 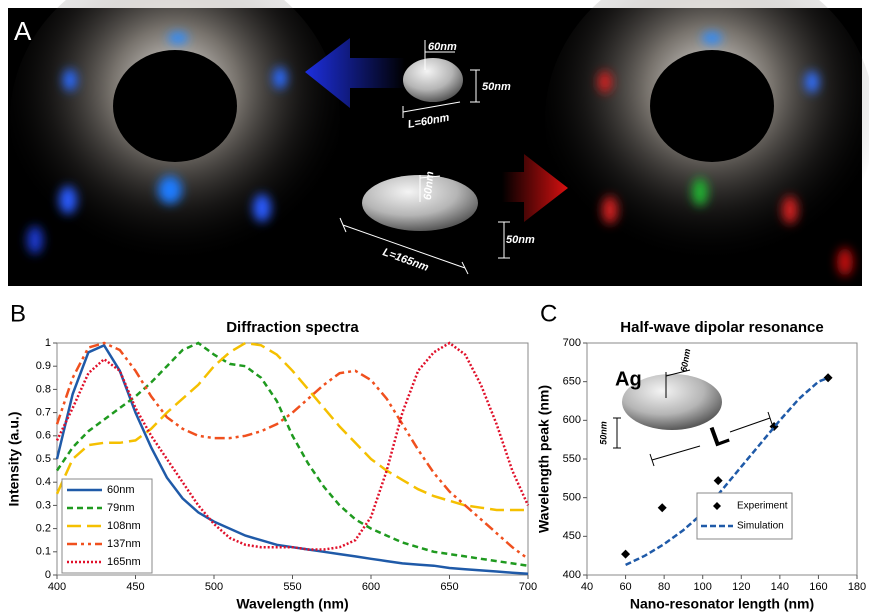 What do you see at coordinates (685, 360) in the screenshot?
I see `inset-dimension: 60nm` at bounding box center [685, 360].